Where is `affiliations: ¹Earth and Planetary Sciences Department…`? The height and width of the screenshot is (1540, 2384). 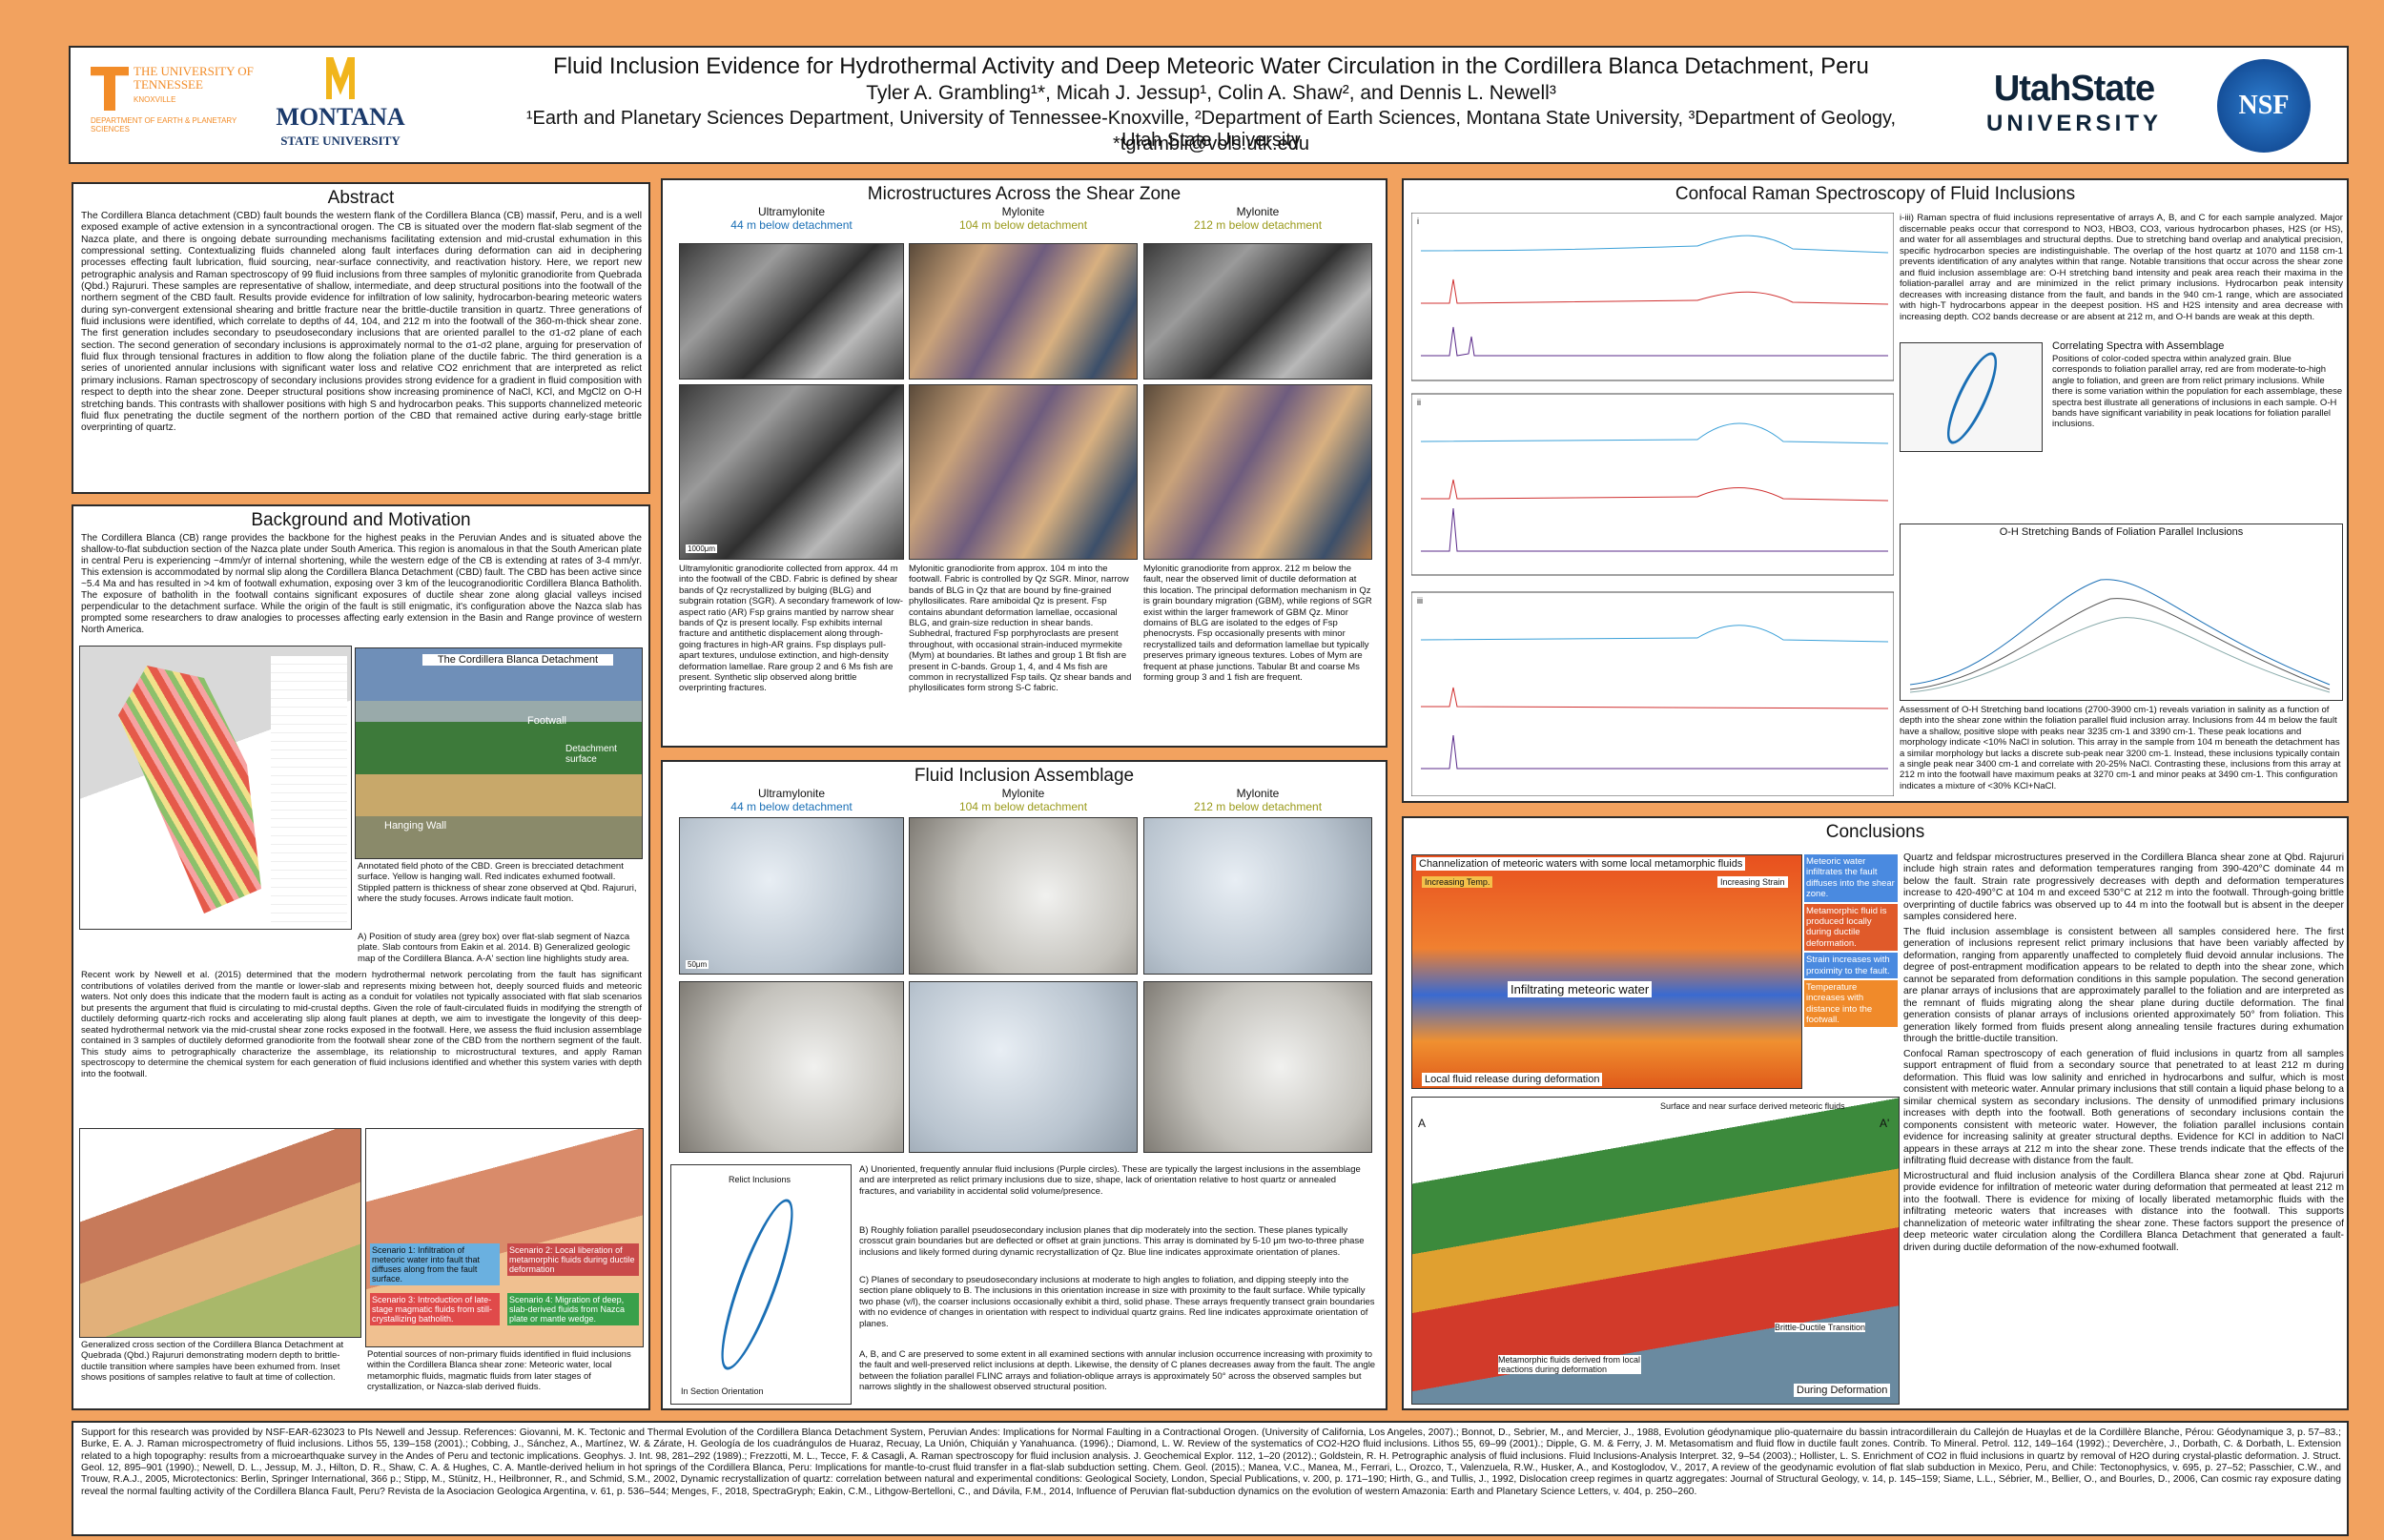 affiliations: ¹Earth and Planetary Sciences Department… is located at coordinates (1211, 129).